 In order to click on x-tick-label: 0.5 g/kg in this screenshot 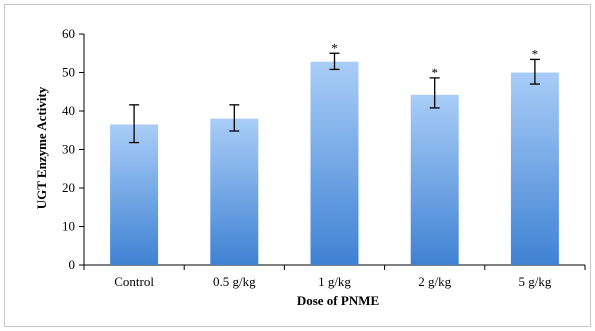, I will do `click(234, 281)`.